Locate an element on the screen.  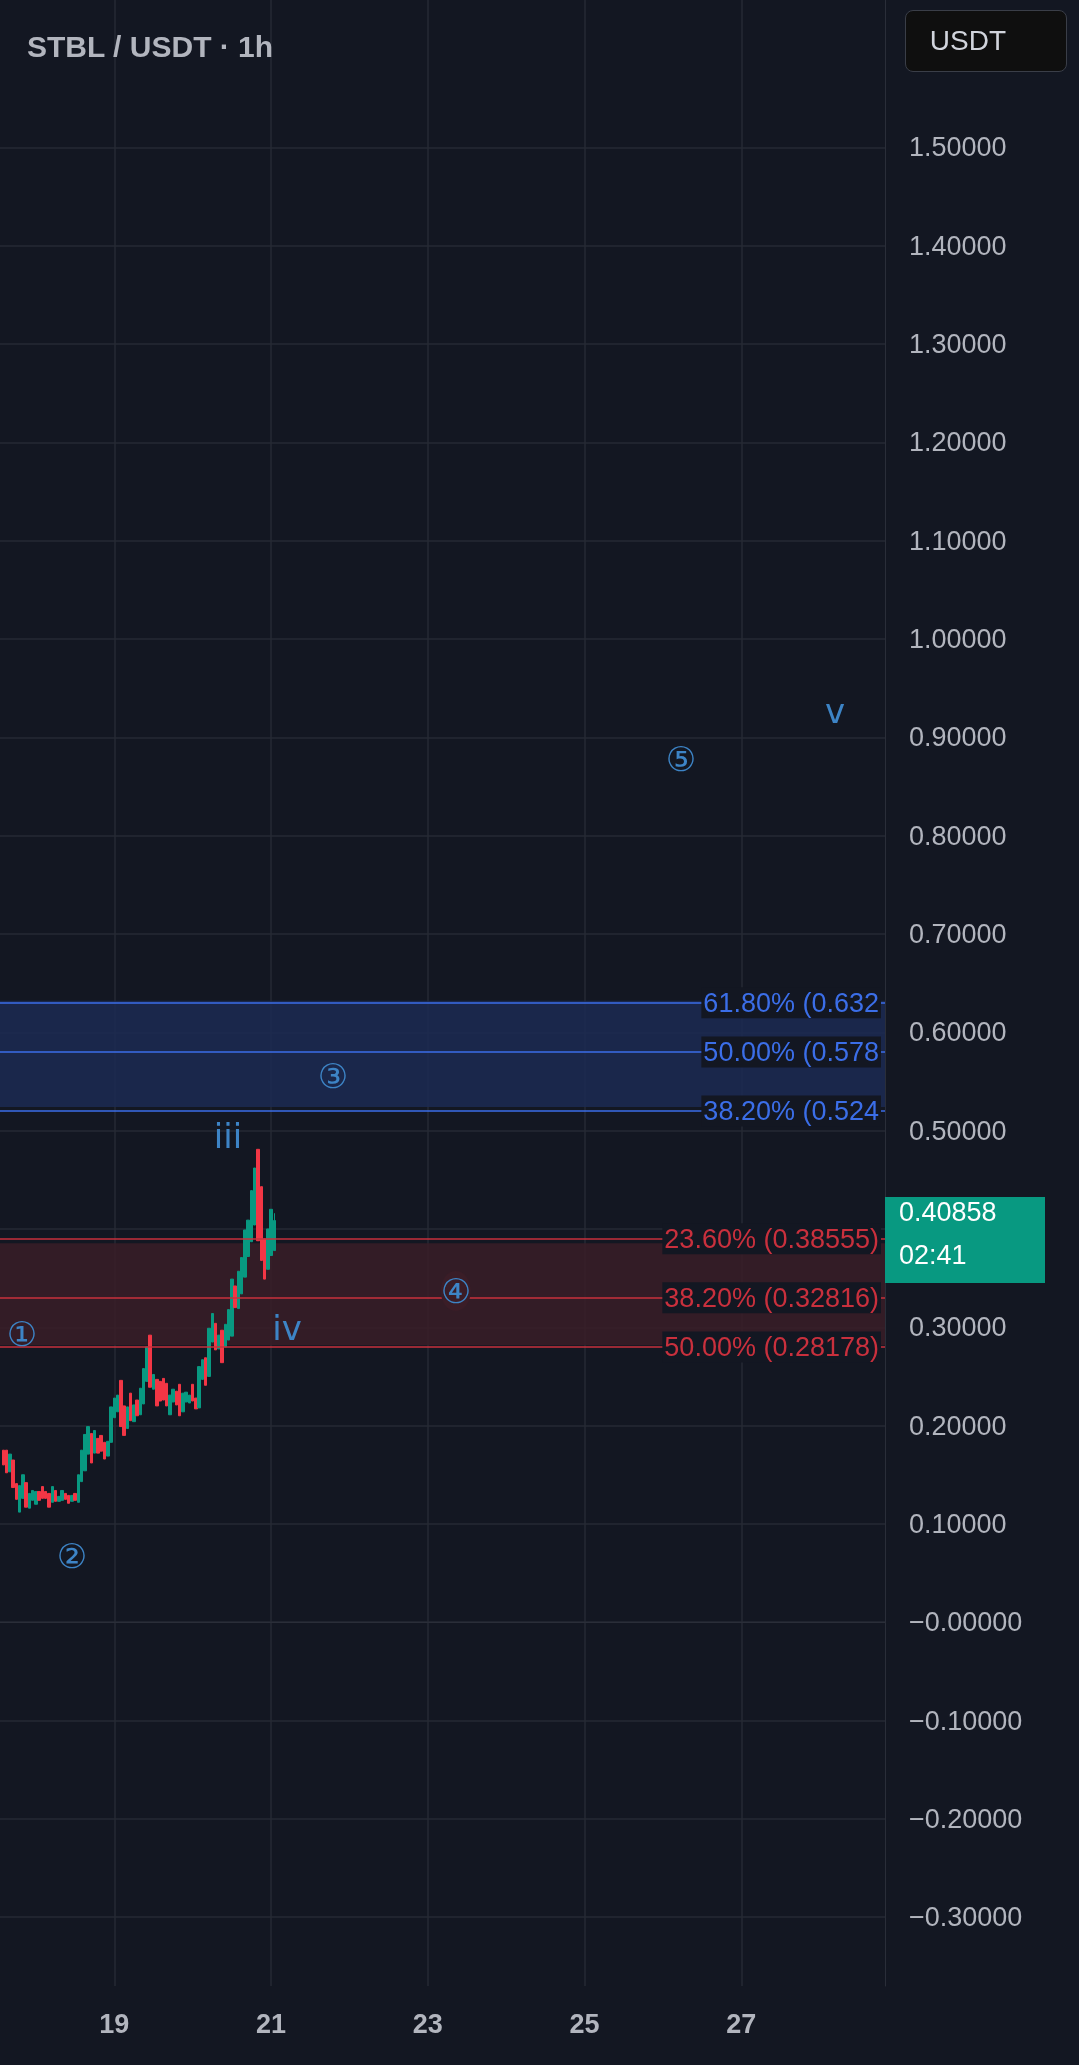
y-tick-label: 0.70000 is located at coordinates (958, 934).